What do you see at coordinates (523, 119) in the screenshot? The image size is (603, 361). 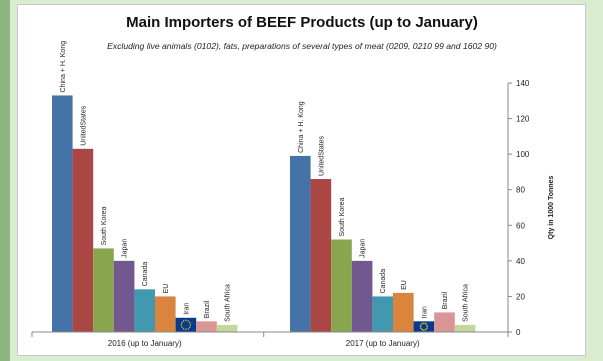 I see `y-tick-label: 120` at bounding box center [523, 119].